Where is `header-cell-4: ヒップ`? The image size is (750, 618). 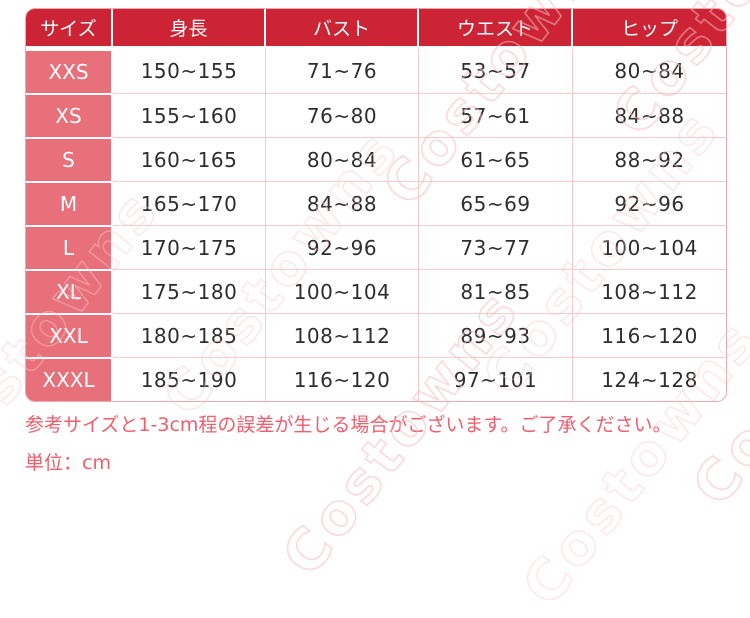
header-cell-4: ヒップ is located at coordinates (649, 29).